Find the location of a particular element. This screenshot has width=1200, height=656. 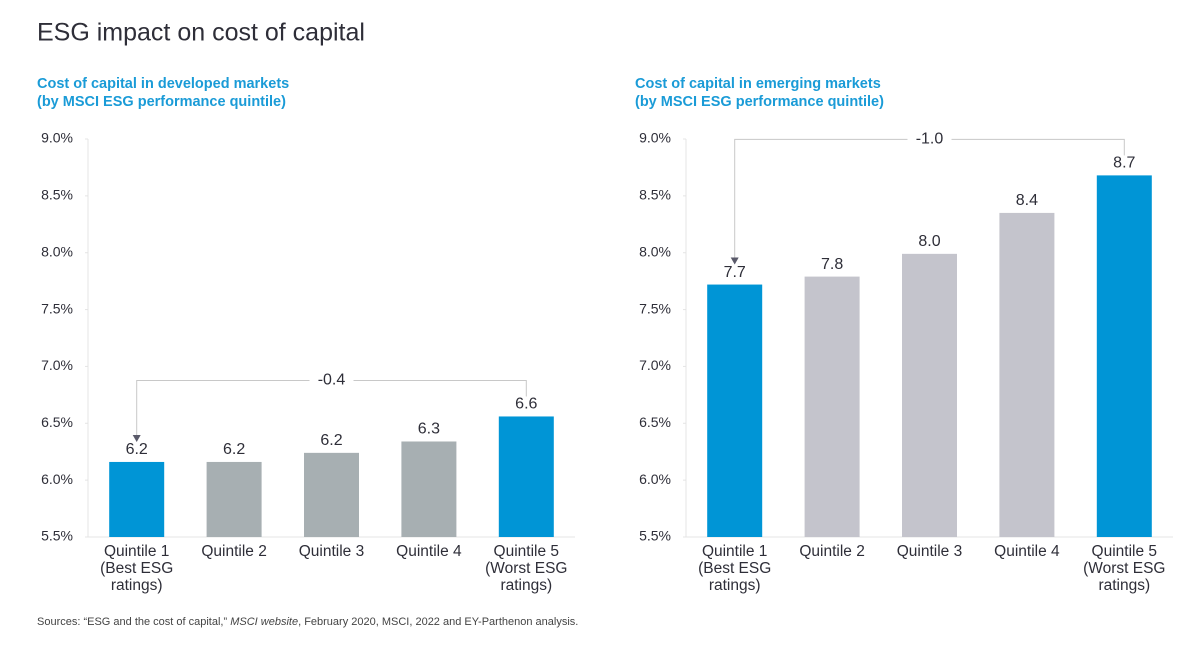

value-label: 6.3 is located at coordinates (429, 429).